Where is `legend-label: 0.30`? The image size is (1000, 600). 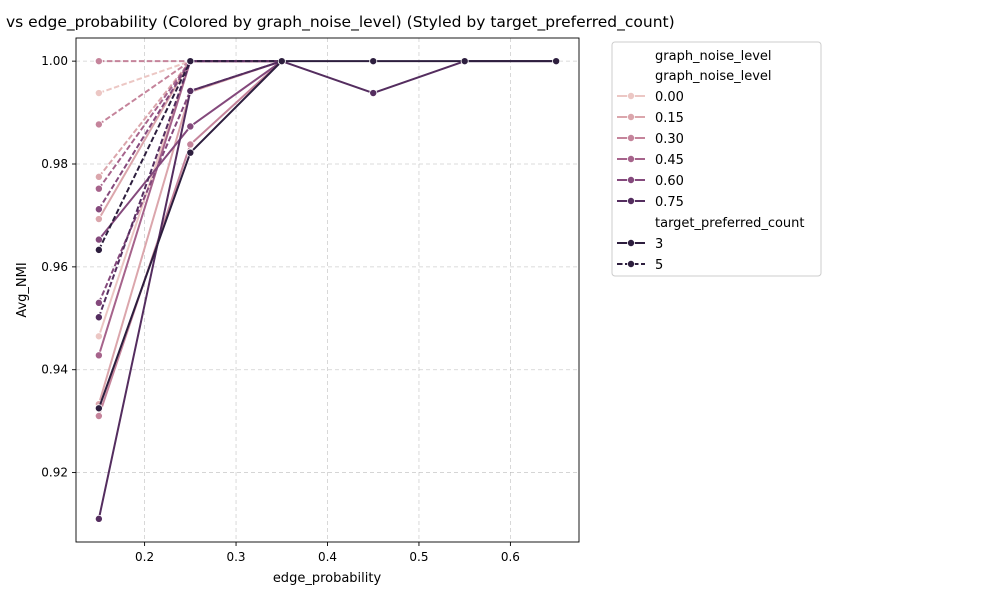
legend-label: 0.30 is located at coordinates (669, 139).